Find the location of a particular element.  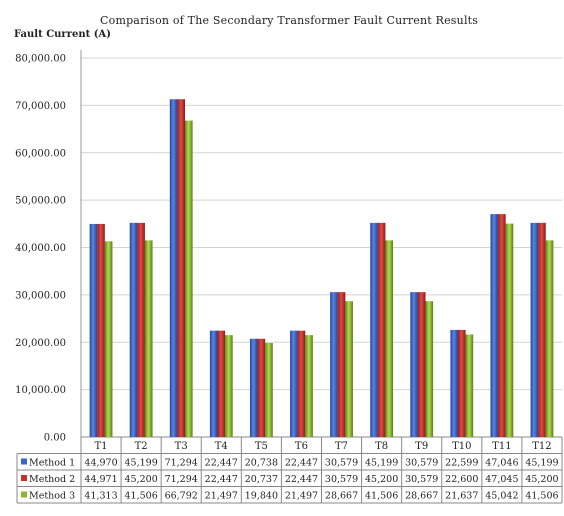

bar-method-1-t7 is located at coordinates (334, 364).